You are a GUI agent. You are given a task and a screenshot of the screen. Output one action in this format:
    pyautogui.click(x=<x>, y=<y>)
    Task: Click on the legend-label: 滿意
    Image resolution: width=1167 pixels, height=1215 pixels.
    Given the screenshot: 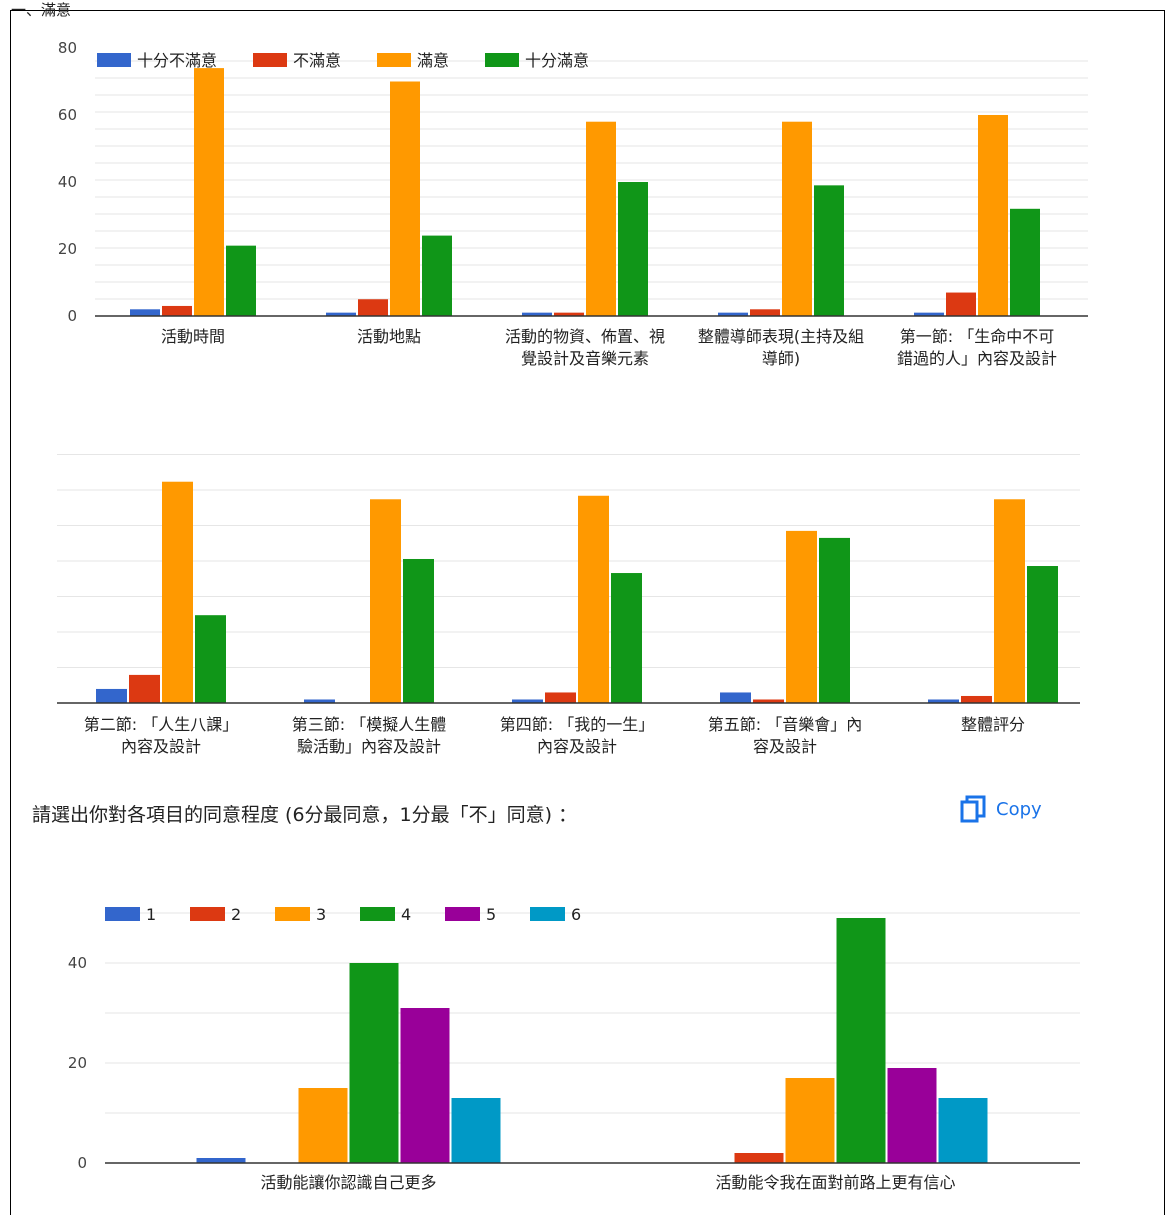 What is the action you would take?
    pyautogui.click(x=433, y=60)
    